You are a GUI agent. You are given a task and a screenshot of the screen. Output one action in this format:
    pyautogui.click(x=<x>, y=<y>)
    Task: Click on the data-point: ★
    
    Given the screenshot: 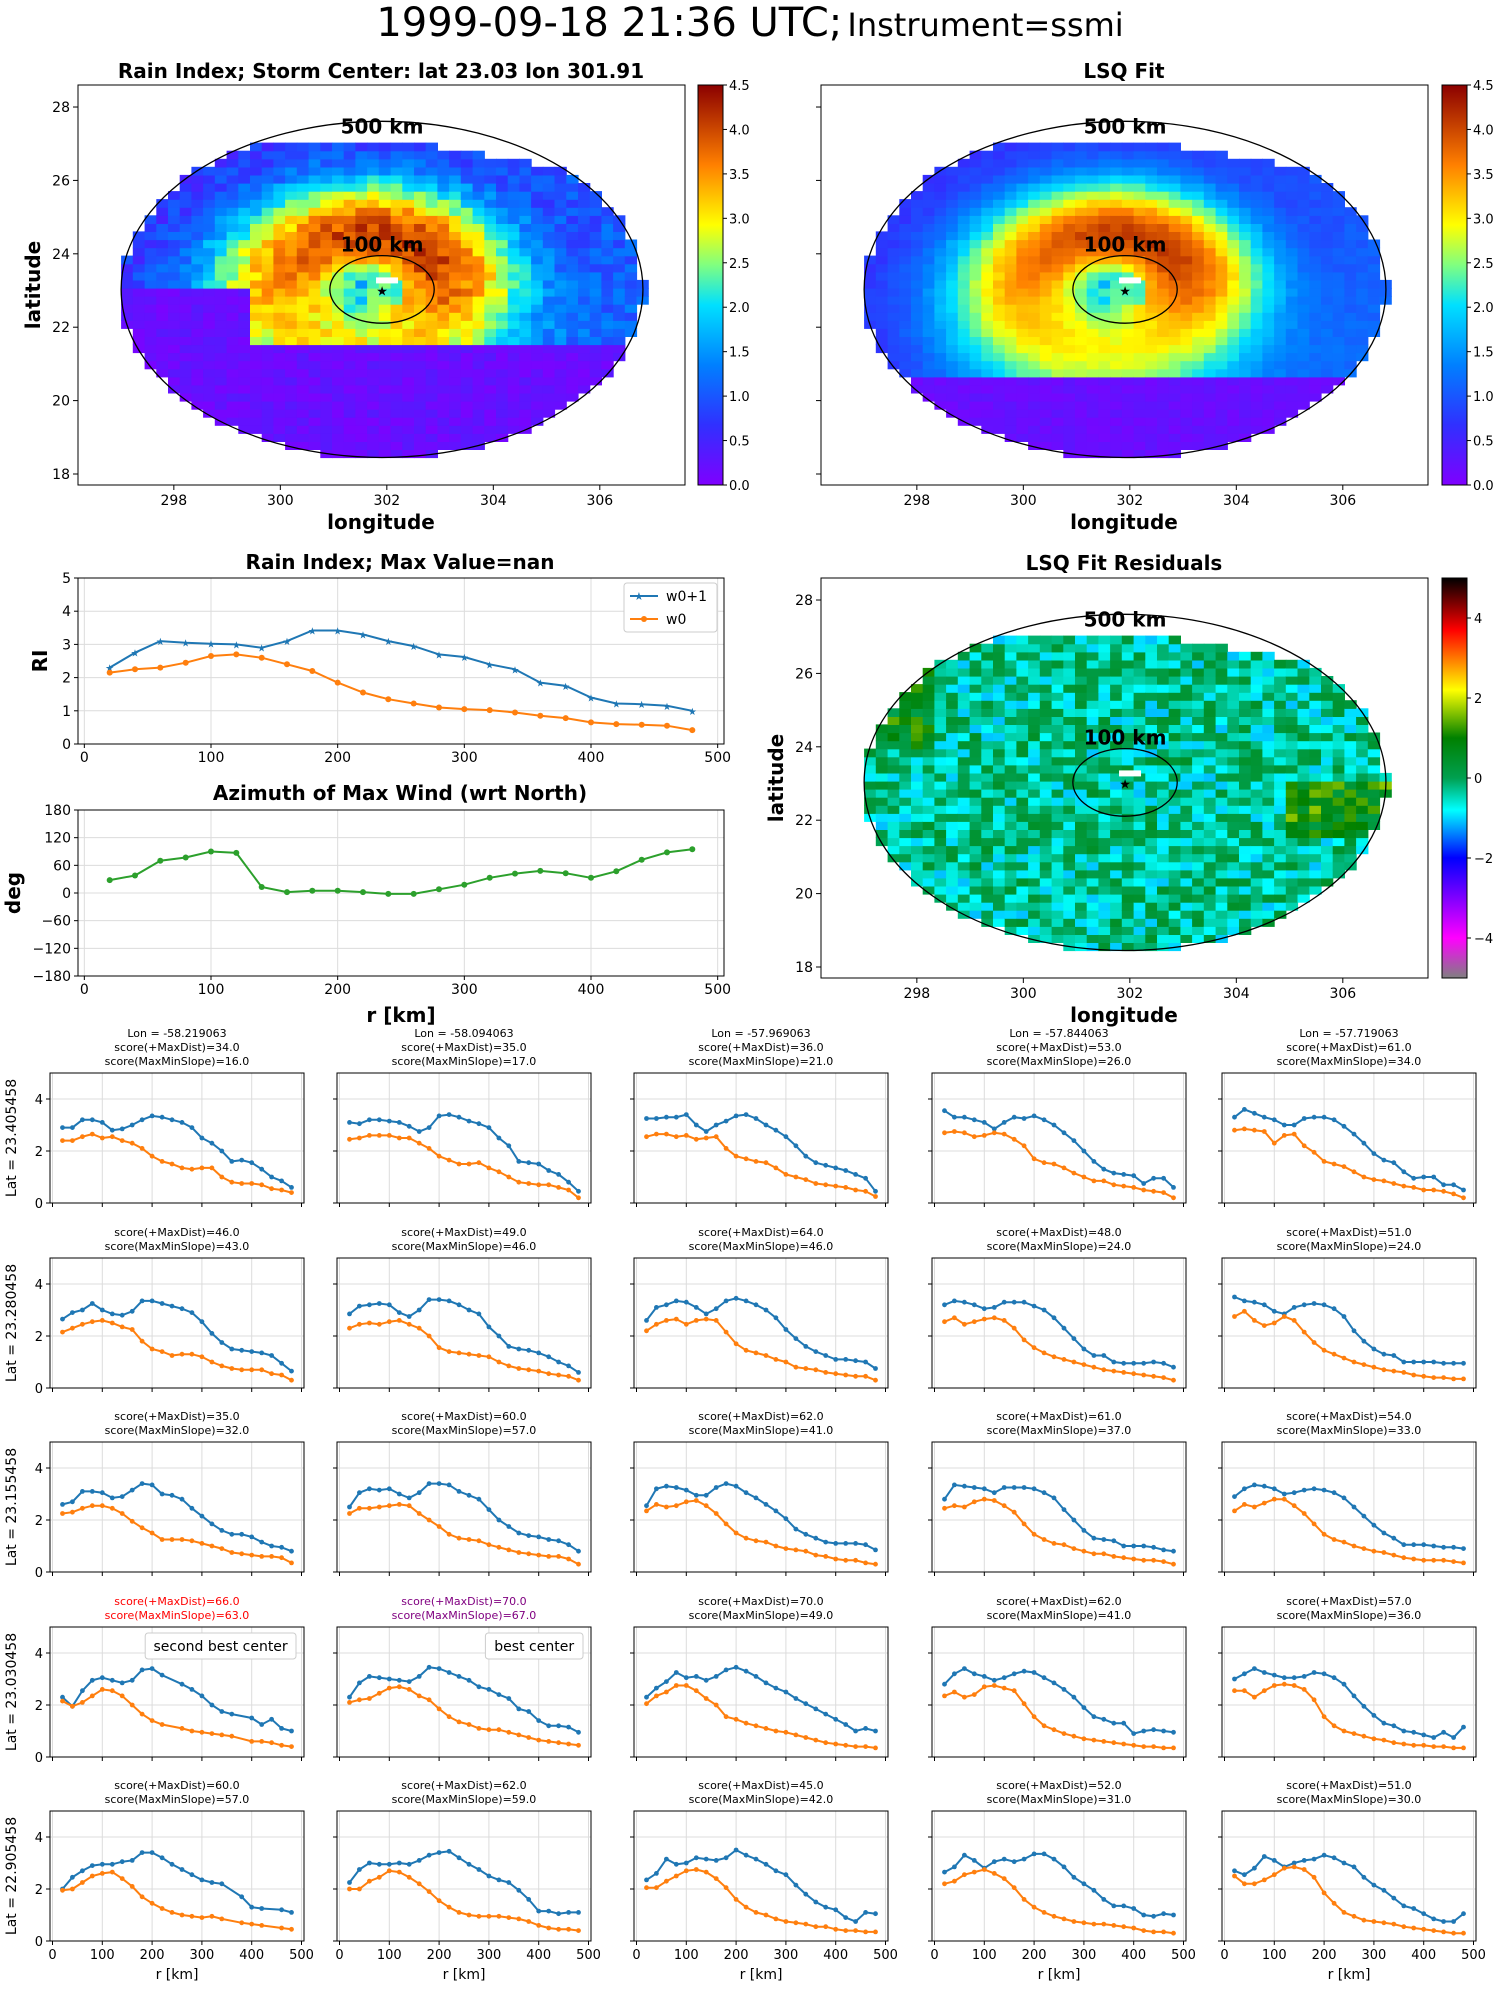 What is the action you would take?
    pyautogui.click(x=388, y=642)
    